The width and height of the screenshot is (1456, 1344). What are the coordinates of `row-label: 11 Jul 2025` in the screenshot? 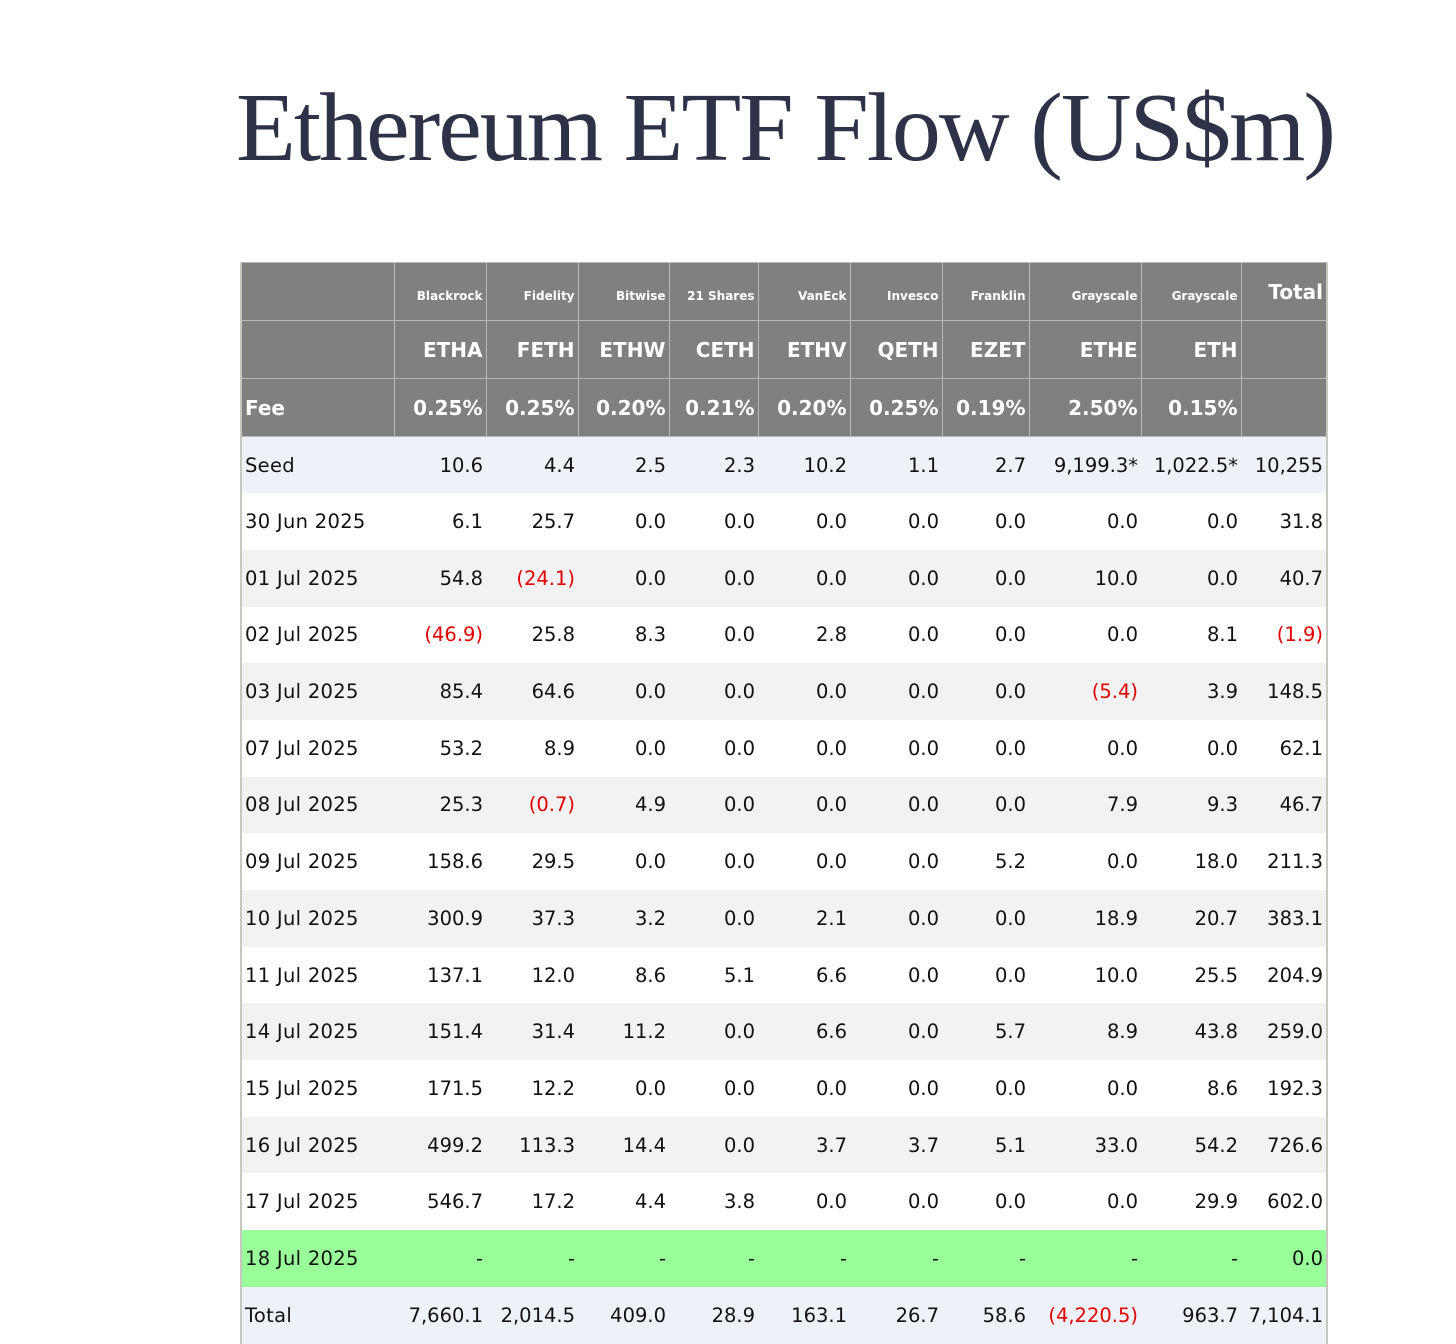 It's located at (302, 975).